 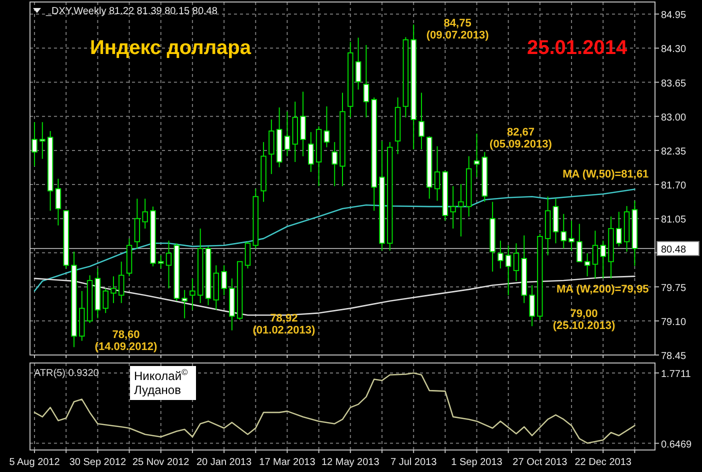 I want to click on text: ATR(5) 0.9320, so click(x=67, y=373).